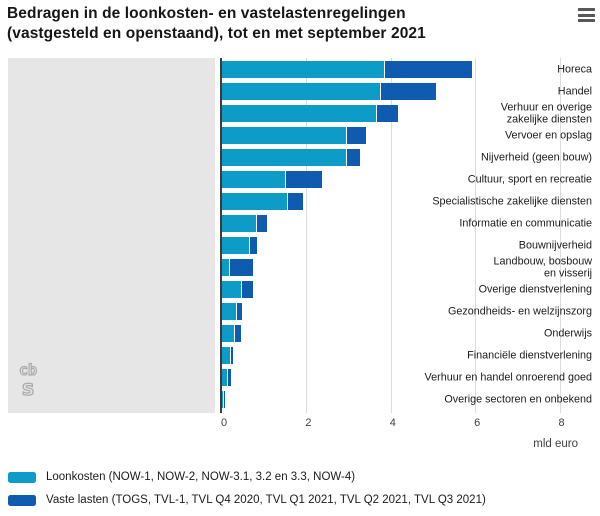 This screenshot has height=516, width=600. What do you see at coordinates (518, 399) in the screenshot?
I see `category-label: Overige sectoren en onbekend` at bounding box center [518, 399].